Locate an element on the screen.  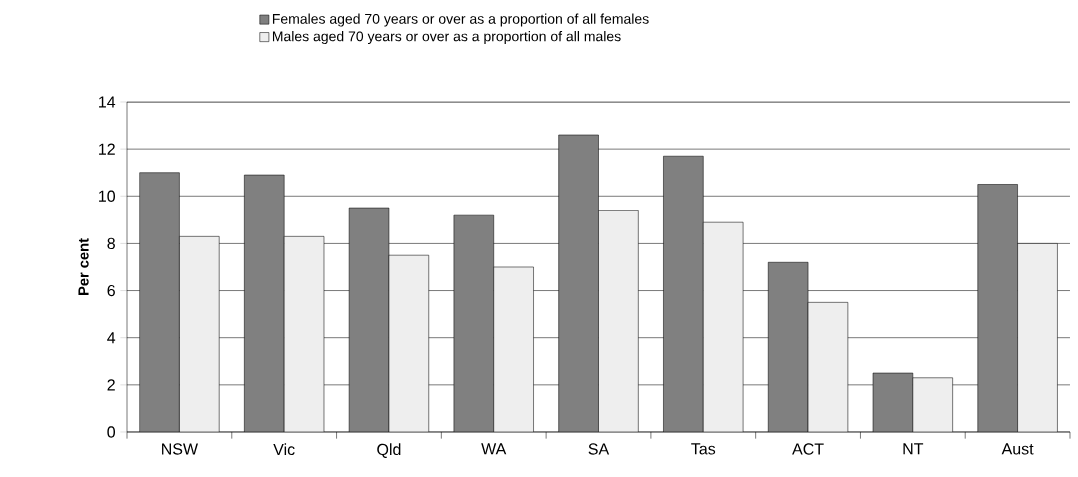
x-tick-label: WA is located at coordinates (494, 449).